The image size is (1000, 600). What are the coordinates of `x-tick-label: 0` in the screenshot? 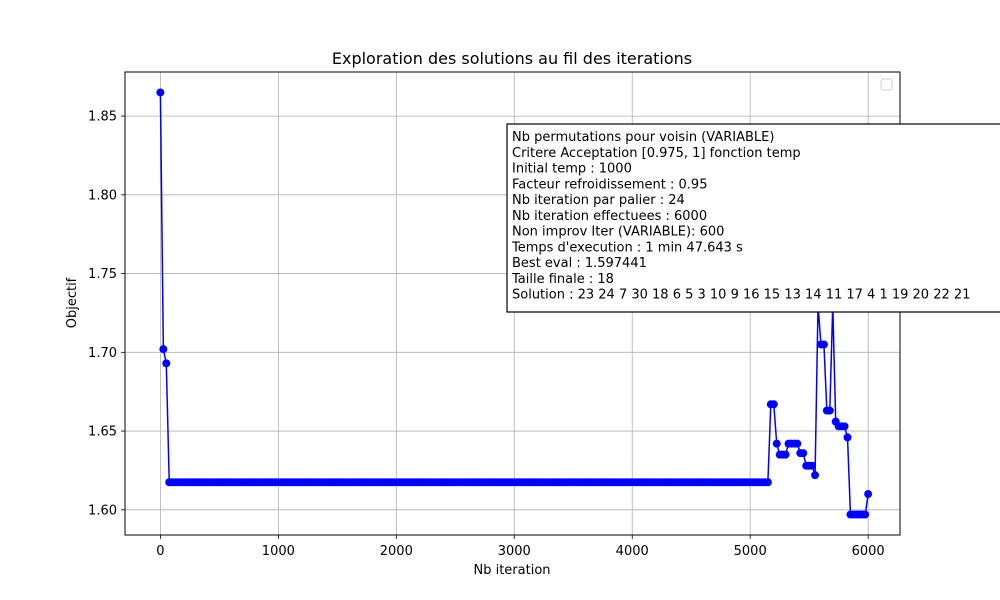 It's located at (160, 551).